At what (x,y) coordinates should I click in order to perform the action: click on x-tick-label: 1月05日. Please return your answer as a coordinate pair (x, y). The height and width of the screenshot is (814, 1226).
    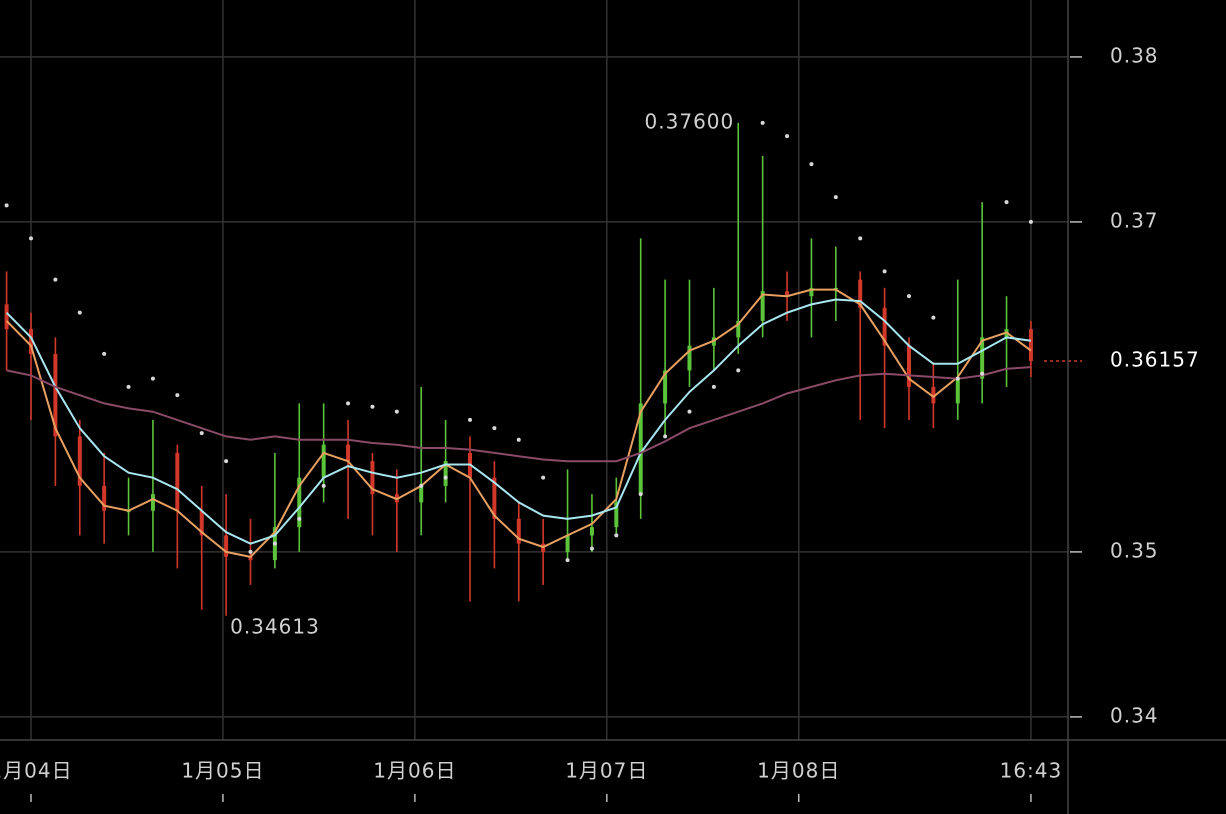
    Looking at the image, I should click on (222, 771).